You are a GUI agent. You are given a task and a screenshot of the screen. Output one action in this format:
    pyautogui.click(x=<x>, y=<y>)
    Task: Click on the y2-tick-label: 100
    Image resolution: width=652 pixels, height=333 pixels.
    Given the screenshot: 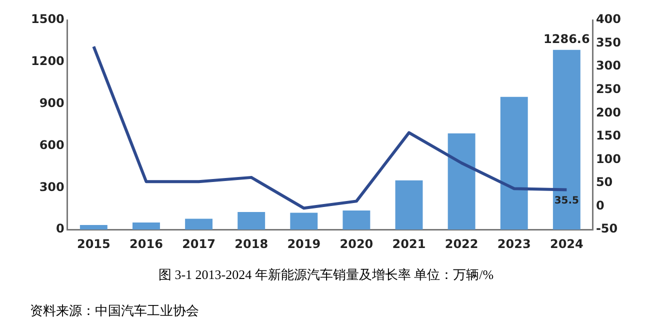 What is the action you would take?
    pyautogui.click(x=609, y=159)
    